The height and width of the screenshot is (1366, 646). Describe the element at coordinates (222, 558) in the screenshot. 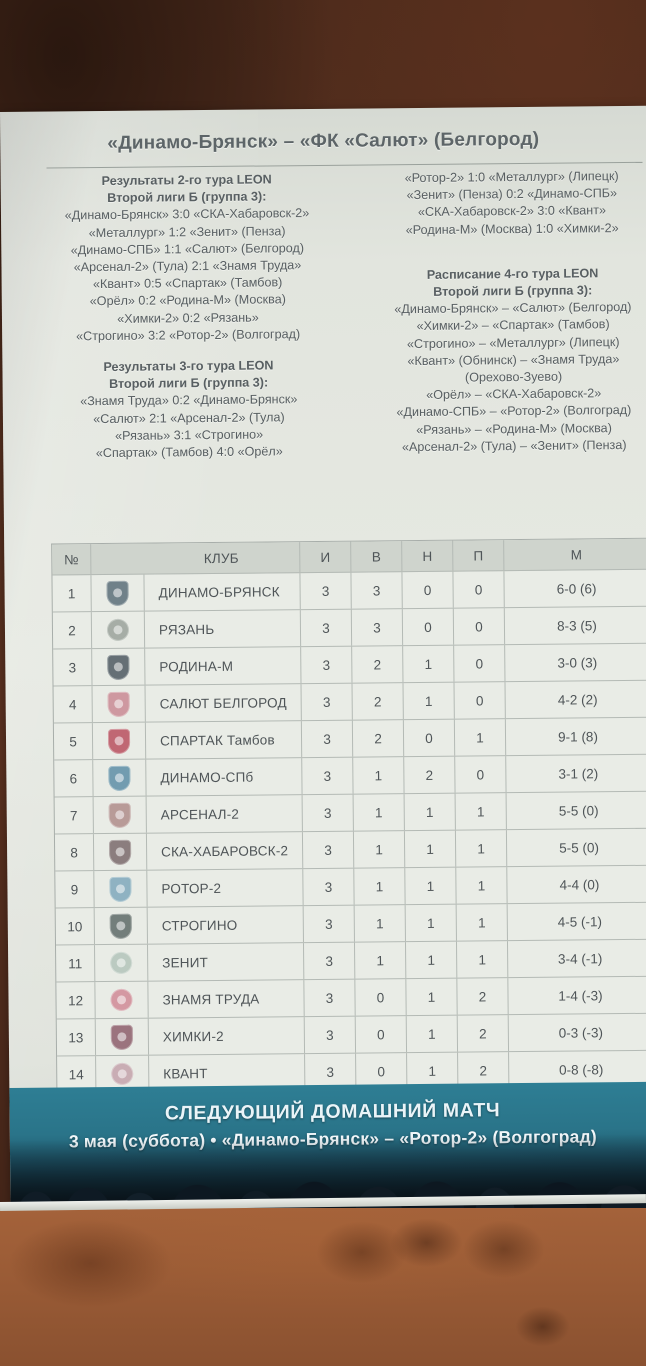

I see `header-club: КЛУБ` at that location.